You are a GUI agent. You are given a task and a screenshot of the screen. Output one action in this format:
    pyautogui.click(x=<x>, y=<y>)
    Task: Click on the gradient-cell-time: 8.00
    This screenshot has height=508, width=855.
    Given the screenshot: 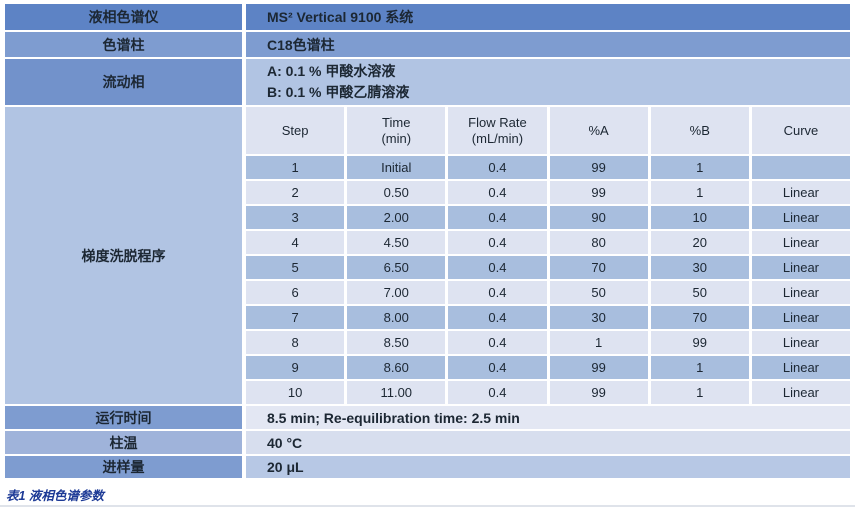 What is the action you would take?
    pyautogui.click(x=396, y=317)
    